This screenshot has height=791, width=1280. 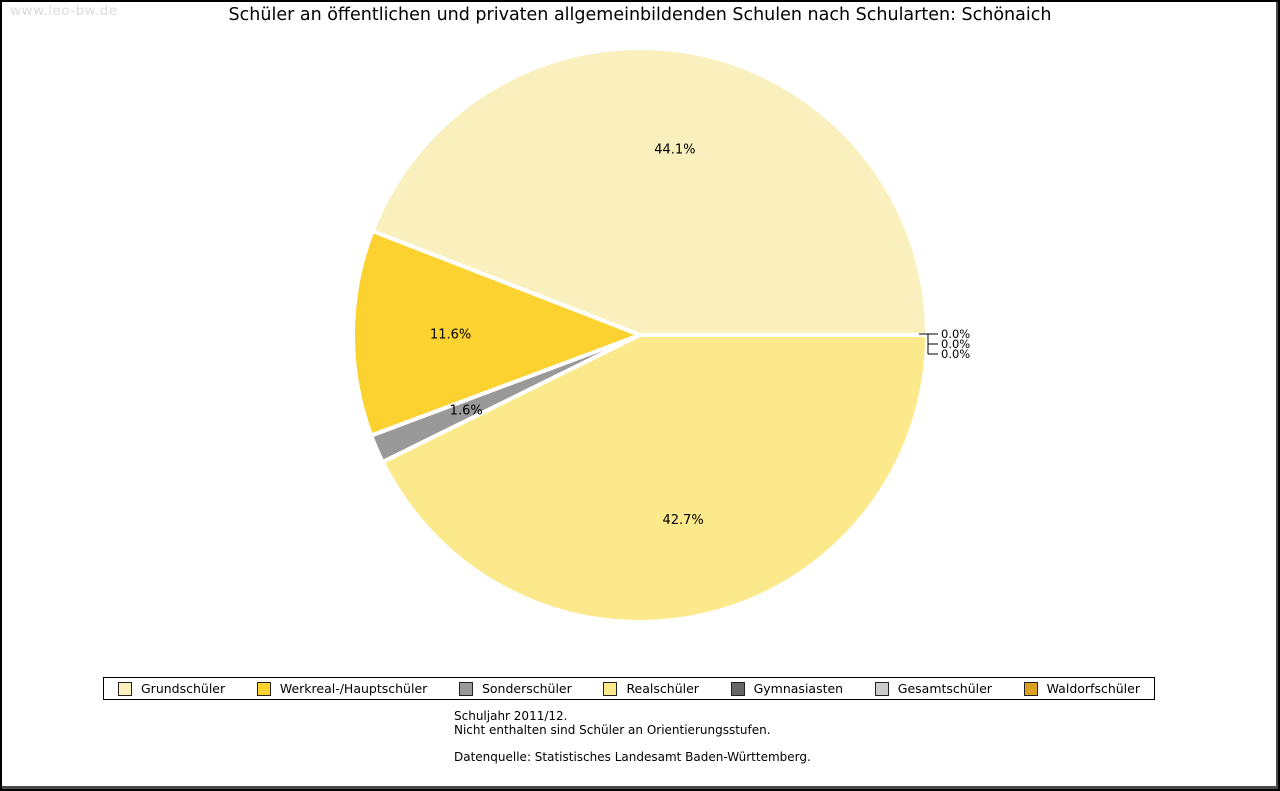 What do you see at coordinates (353, 688) in the screenshot?
I see `legend-label-werkreal-hauptsch-ler: Werkreal-/Hauptschüler` at bounding box center [353, 688].